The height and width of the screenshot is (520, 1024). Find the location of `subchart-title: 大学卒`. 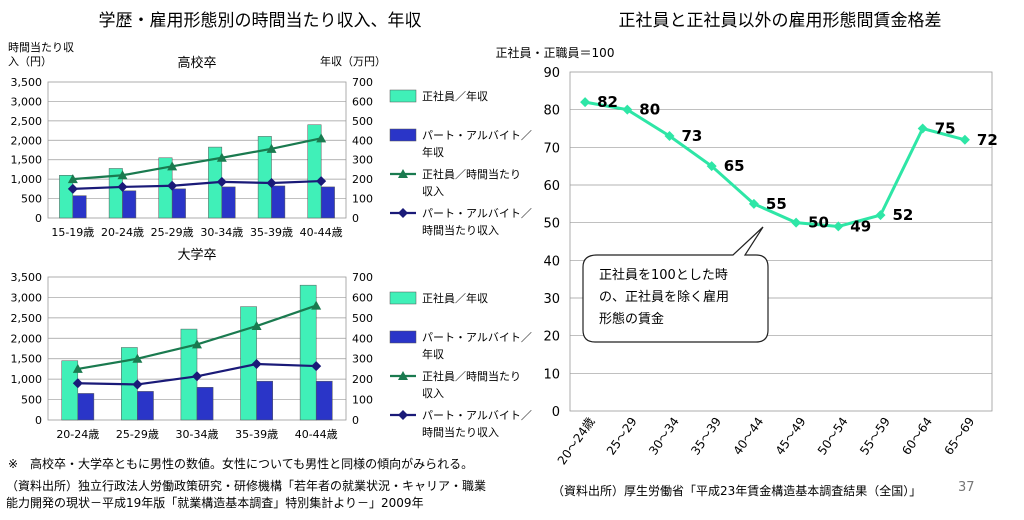

subchart-title: 大学卒 is located at coordinates (196, 255).